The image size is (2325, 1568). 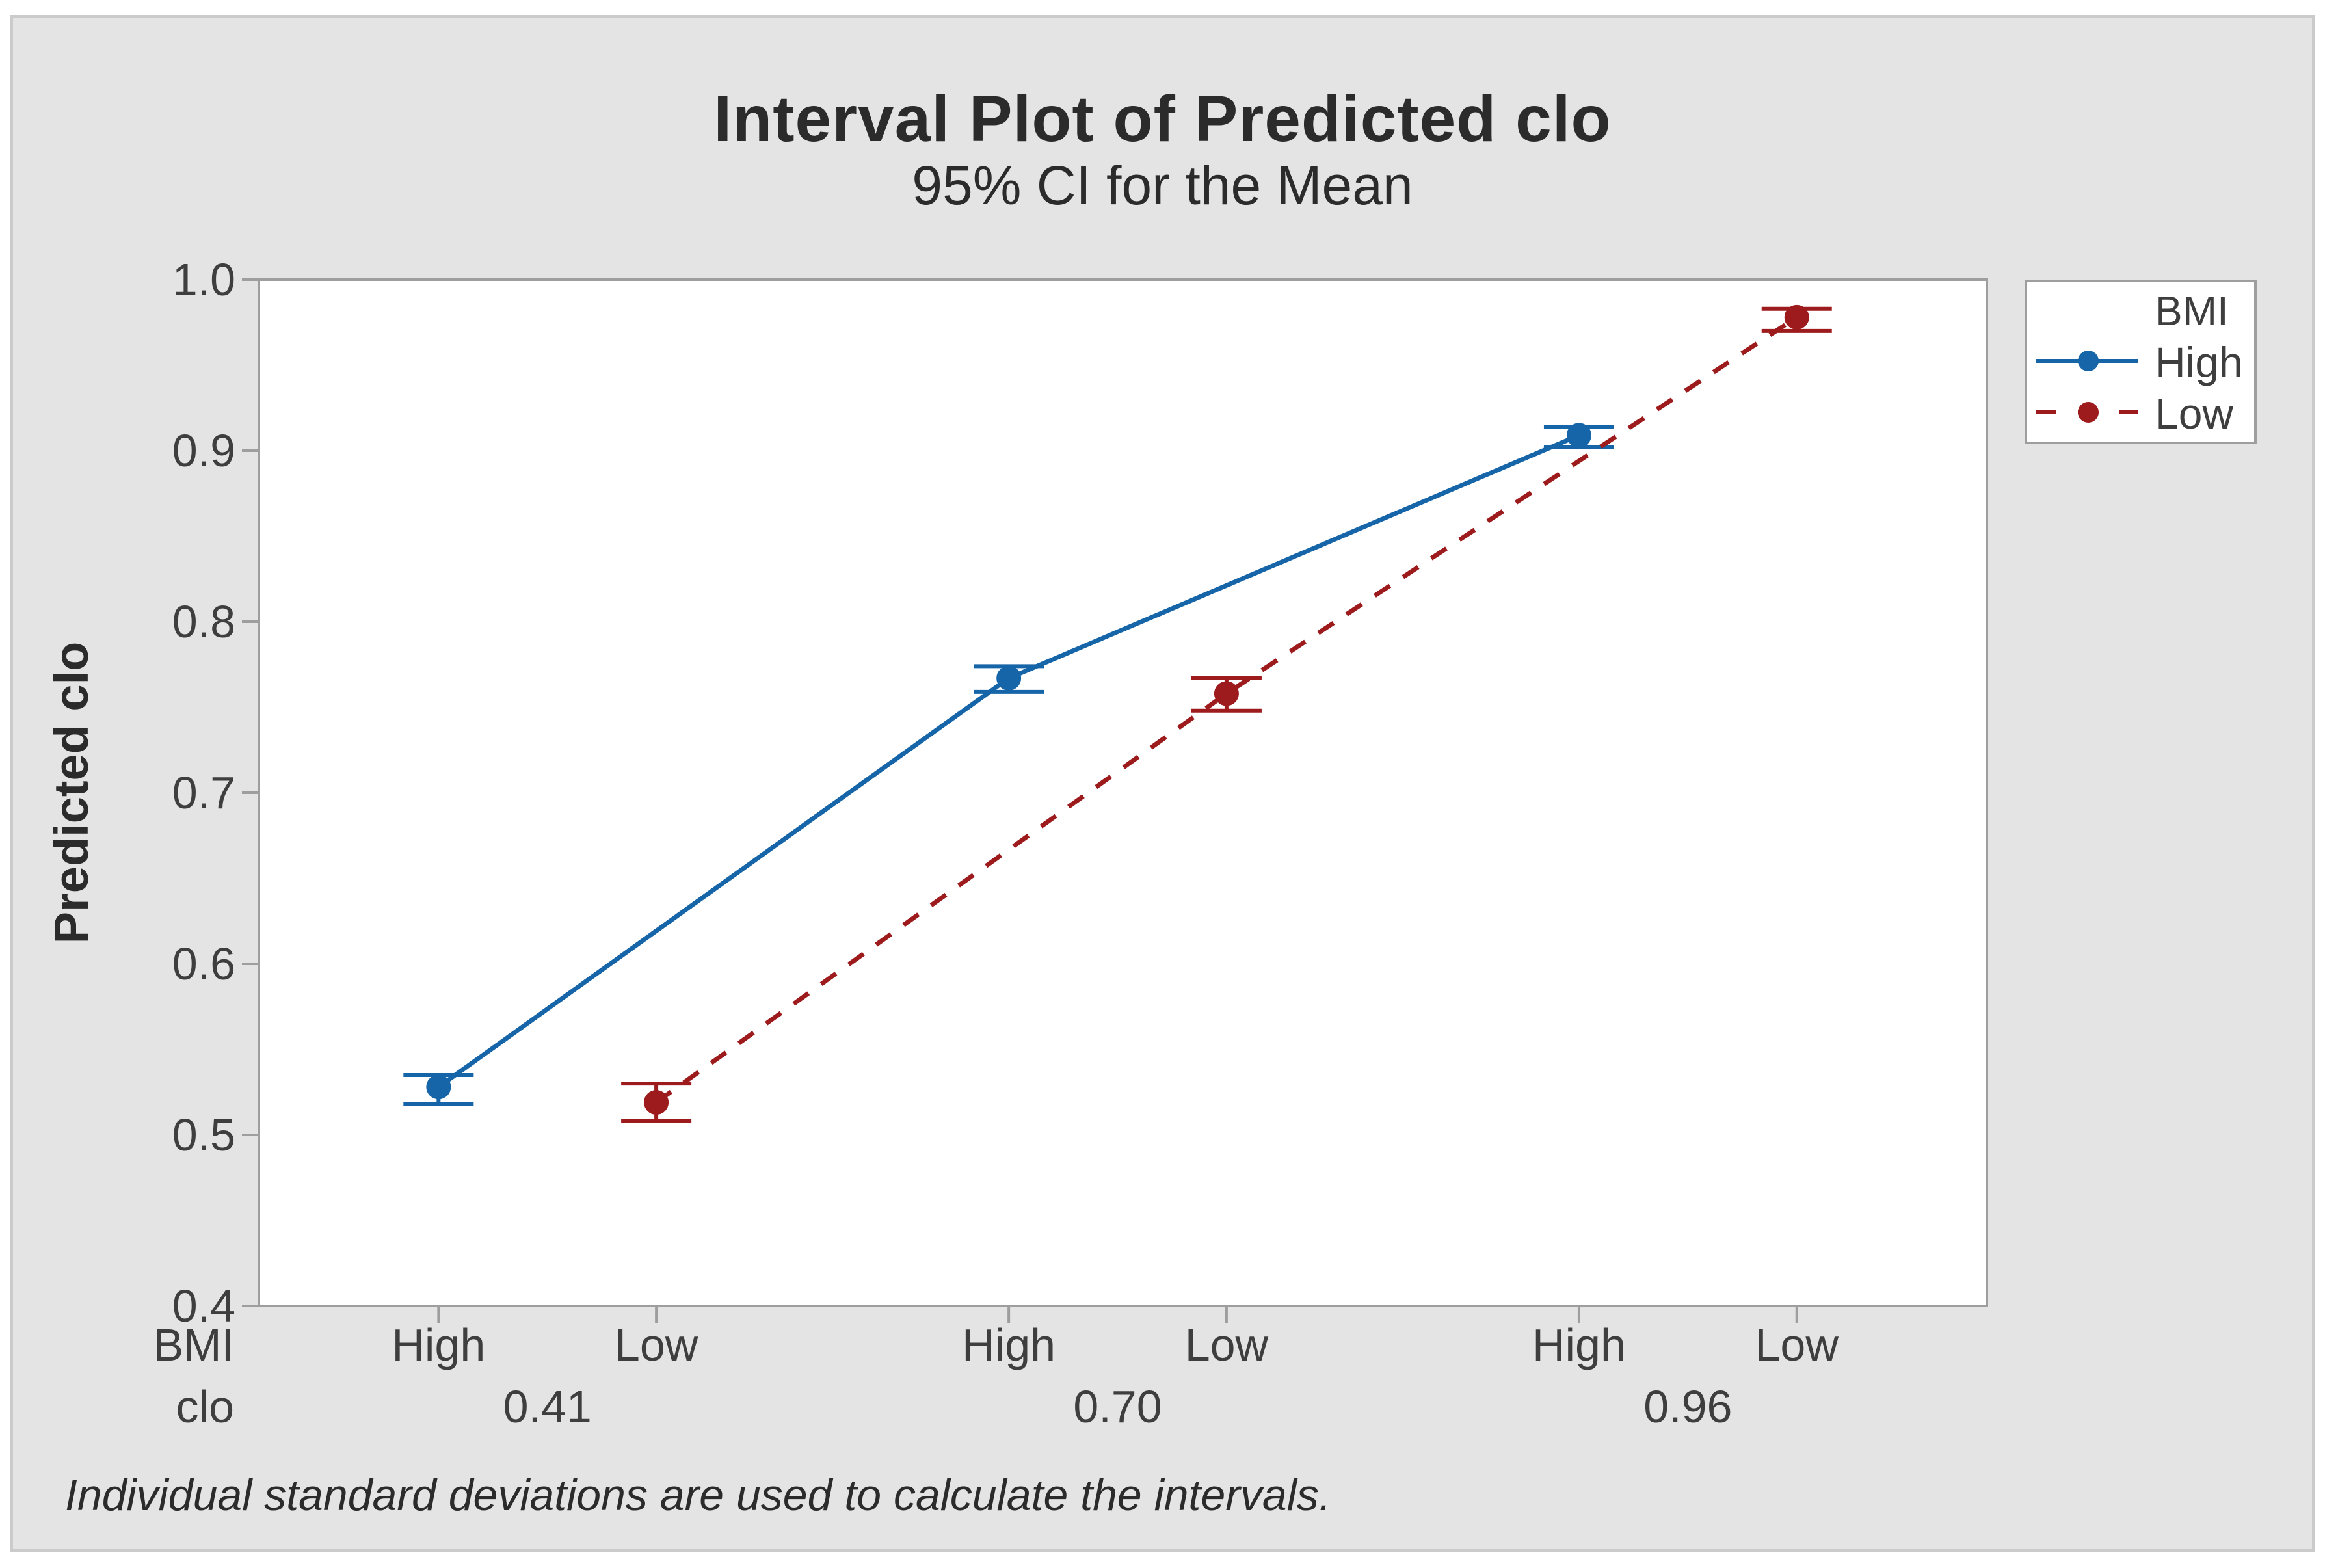 What do you see at coordinates (1117, 1407) in the screenshot?
I see `x-group-label-clo: 0.70` at bounding box center [1117, 1407].